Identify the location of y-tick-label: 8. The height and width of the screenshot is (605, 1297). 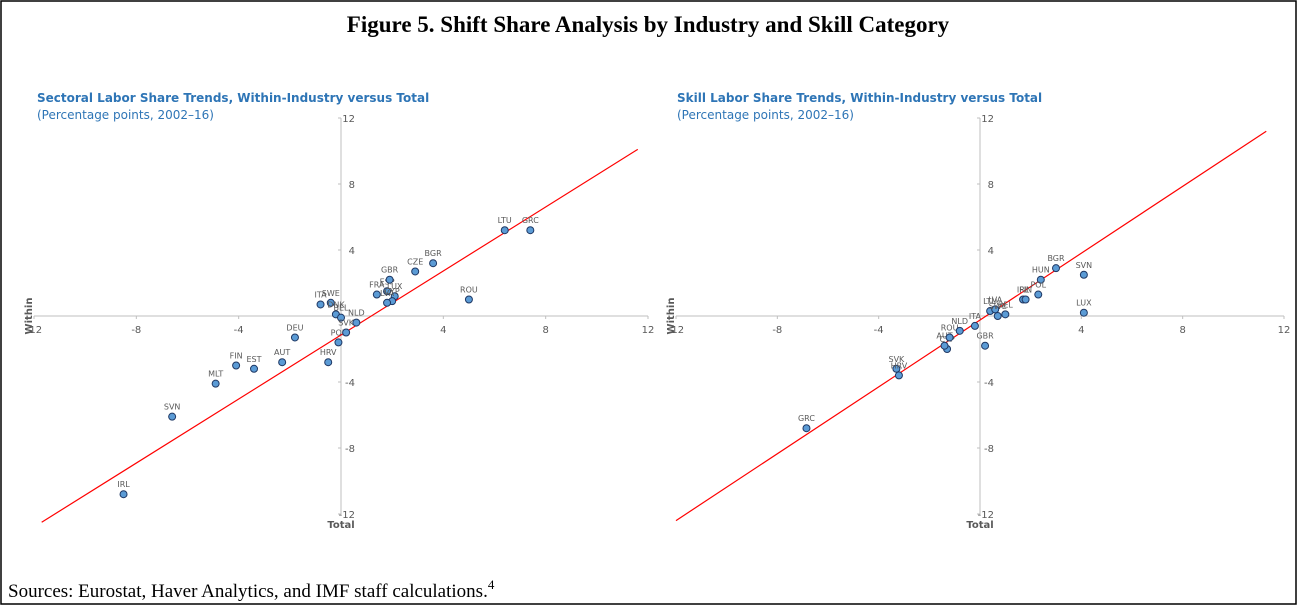
(991, 185).